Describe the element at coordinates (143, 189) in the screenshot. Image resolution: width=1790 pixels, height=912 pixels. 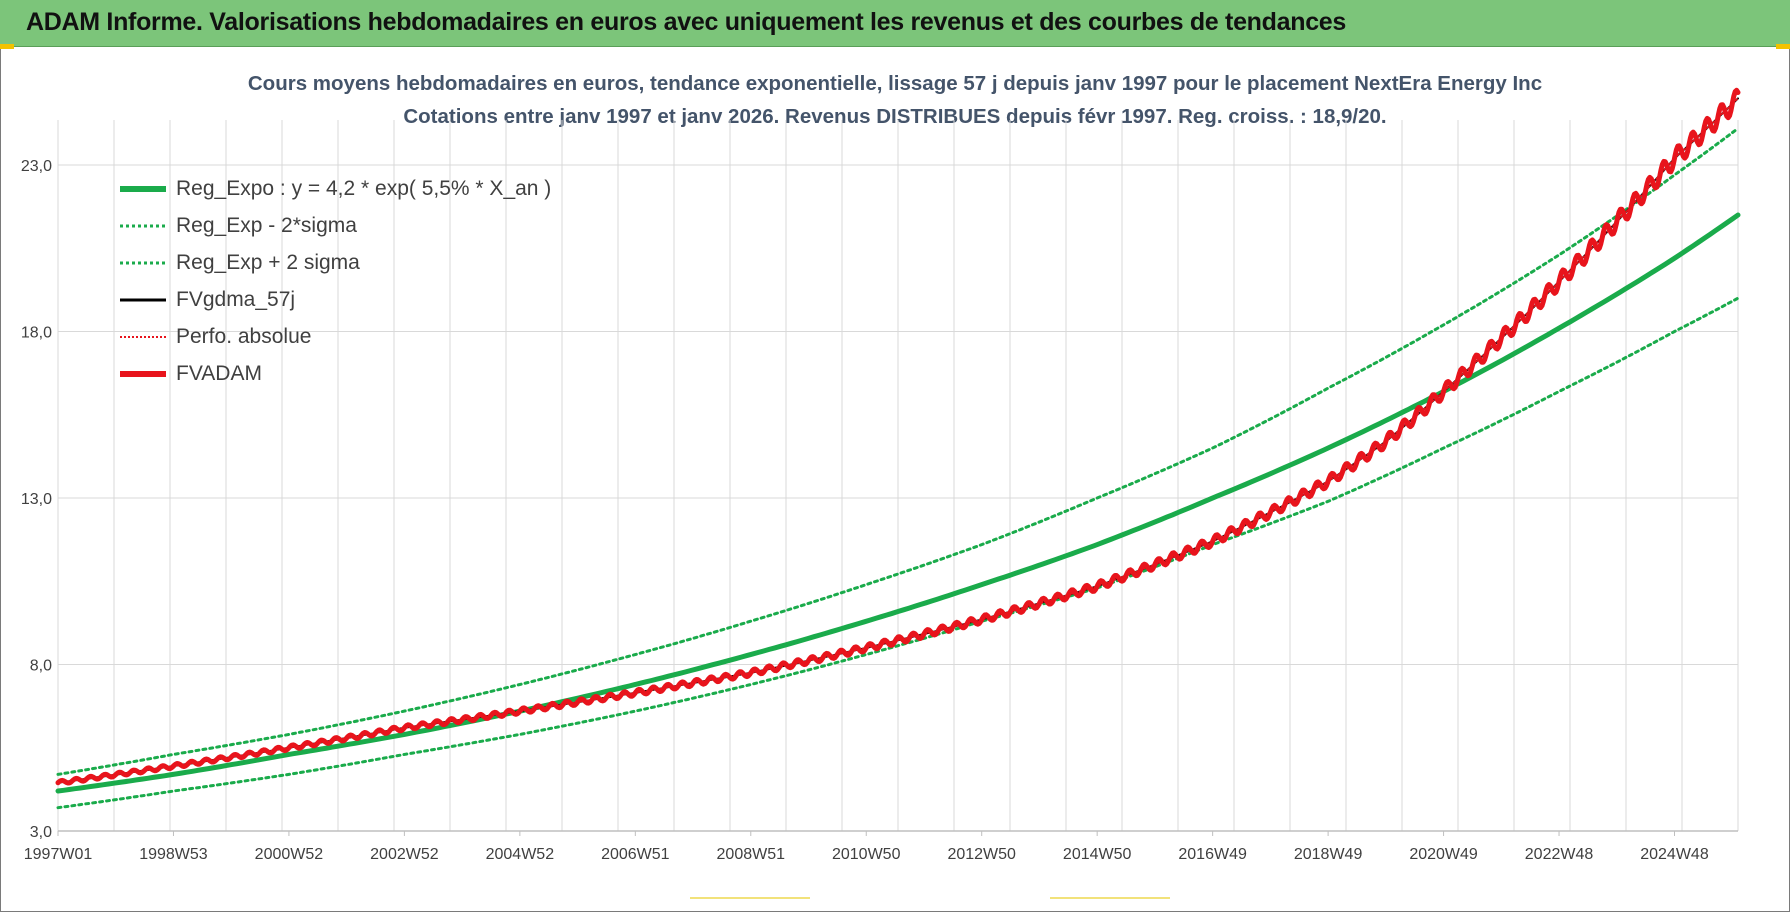
I see `legend-swatch-reg-expo` at that location.